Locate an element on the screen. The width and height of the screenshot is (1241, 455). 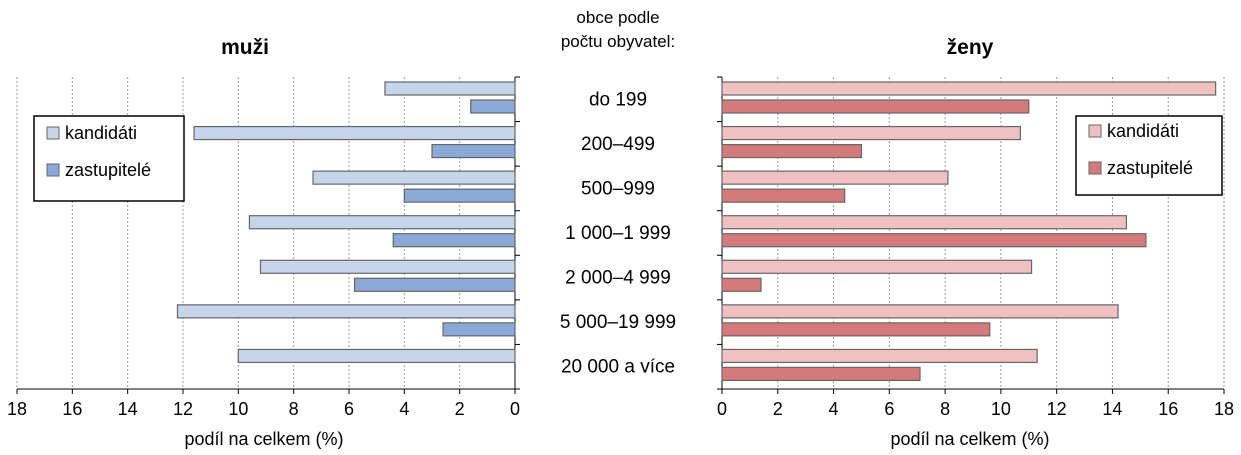
category-label: 20 000 a více is located at coordinates (618, 367).